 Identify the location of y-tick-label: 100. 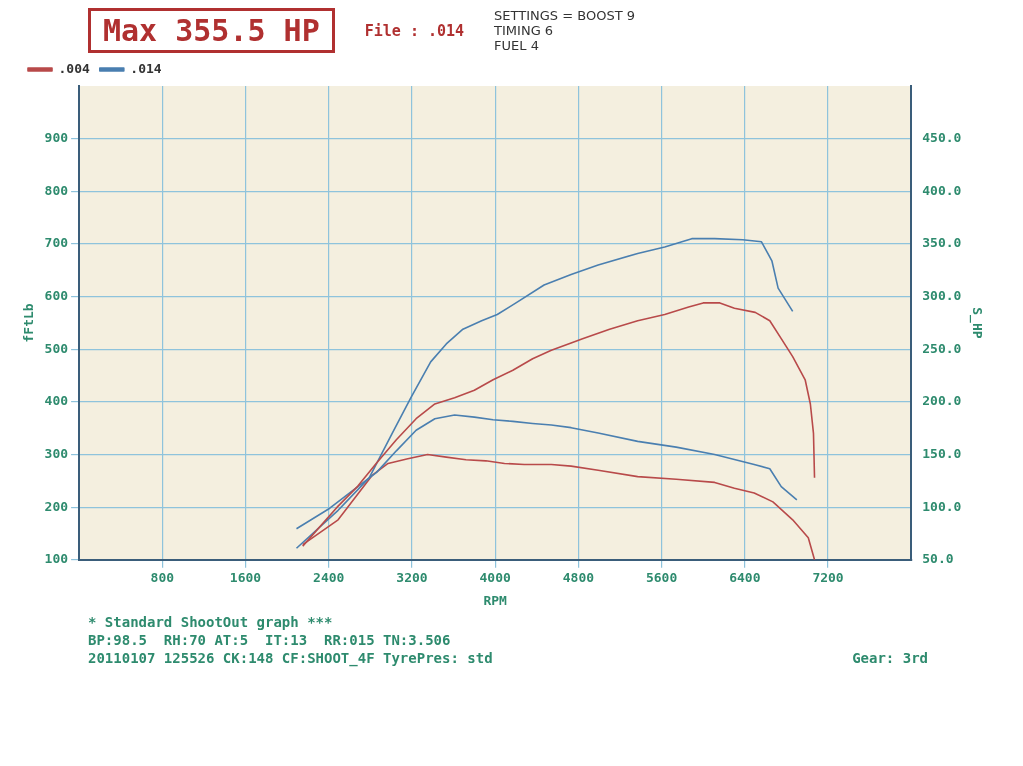
(56, 559).